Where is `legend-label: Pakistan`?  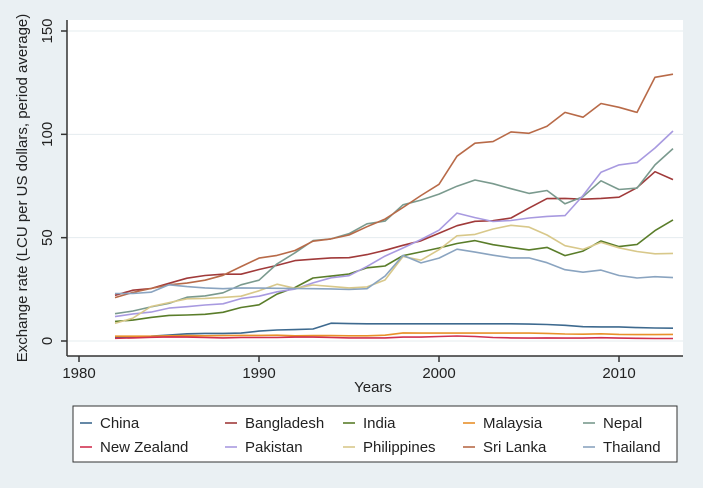 legend-label: Pakistan is located at coordinates (274, 447).